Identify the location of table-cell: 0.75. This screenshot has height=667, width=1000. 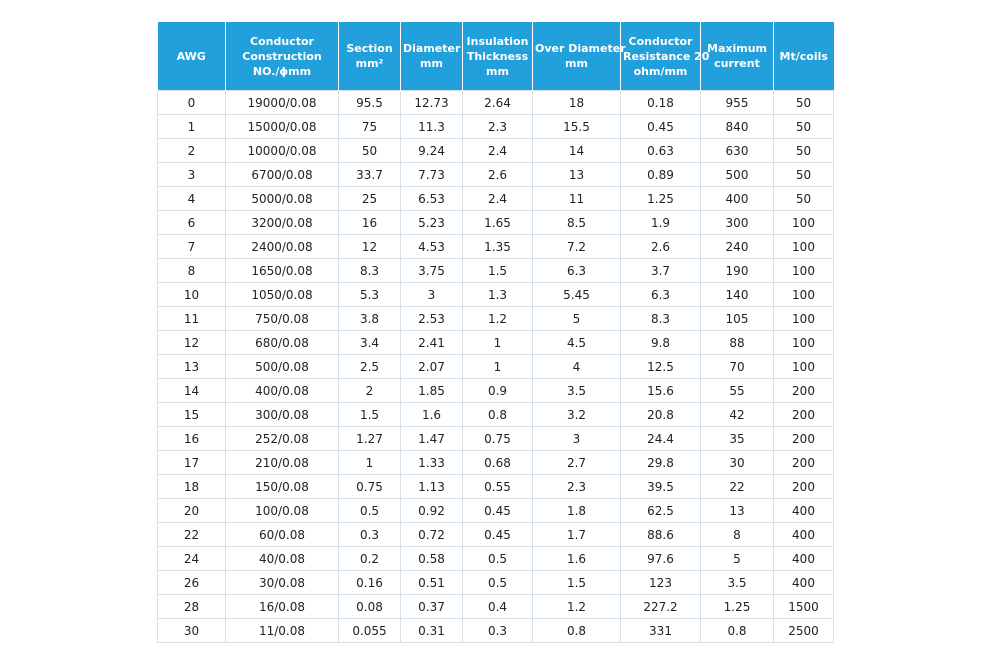
(497, 438).